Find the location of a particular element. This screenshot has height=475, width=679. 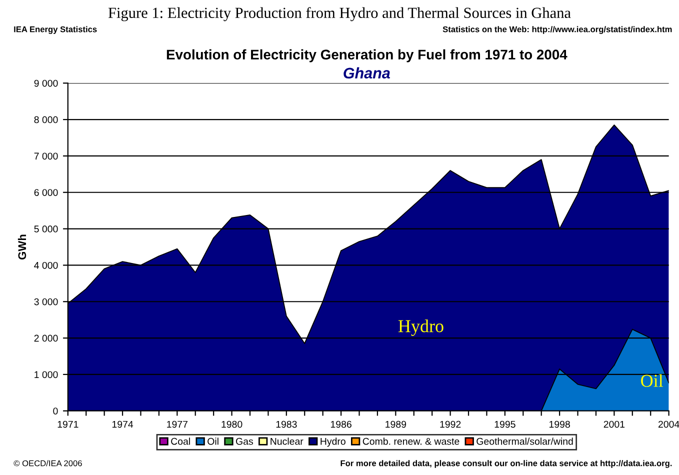

x-tick-label: 1989 is located at coordinates (396, 424).